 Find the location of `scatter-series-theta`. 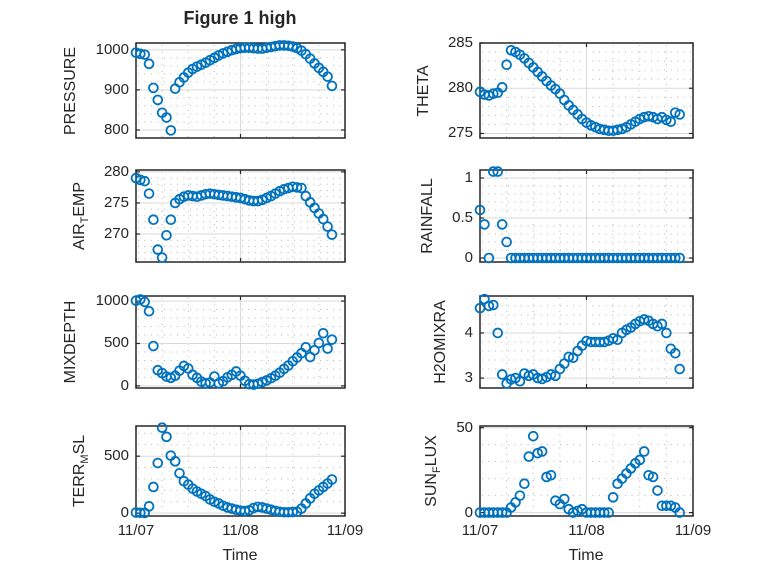

scatter-series-theta is located at coordinates (579, 90).